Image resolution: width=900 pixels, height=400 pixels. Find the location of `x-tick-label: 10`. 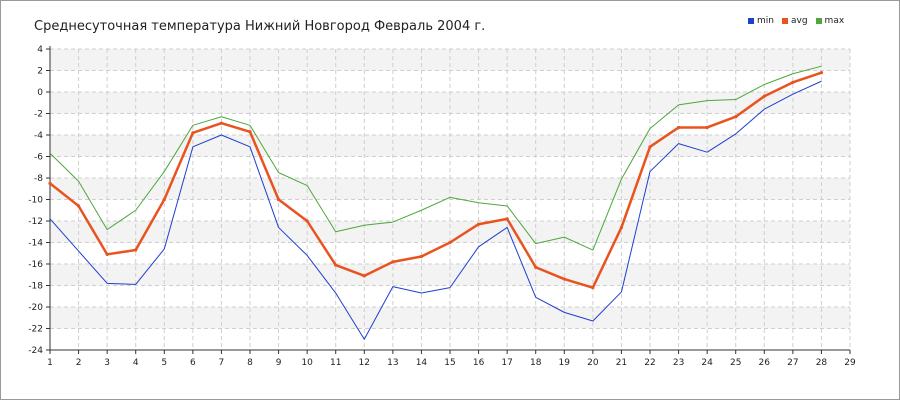

x-tick-label: 10 is located at coordinates (307, 363).